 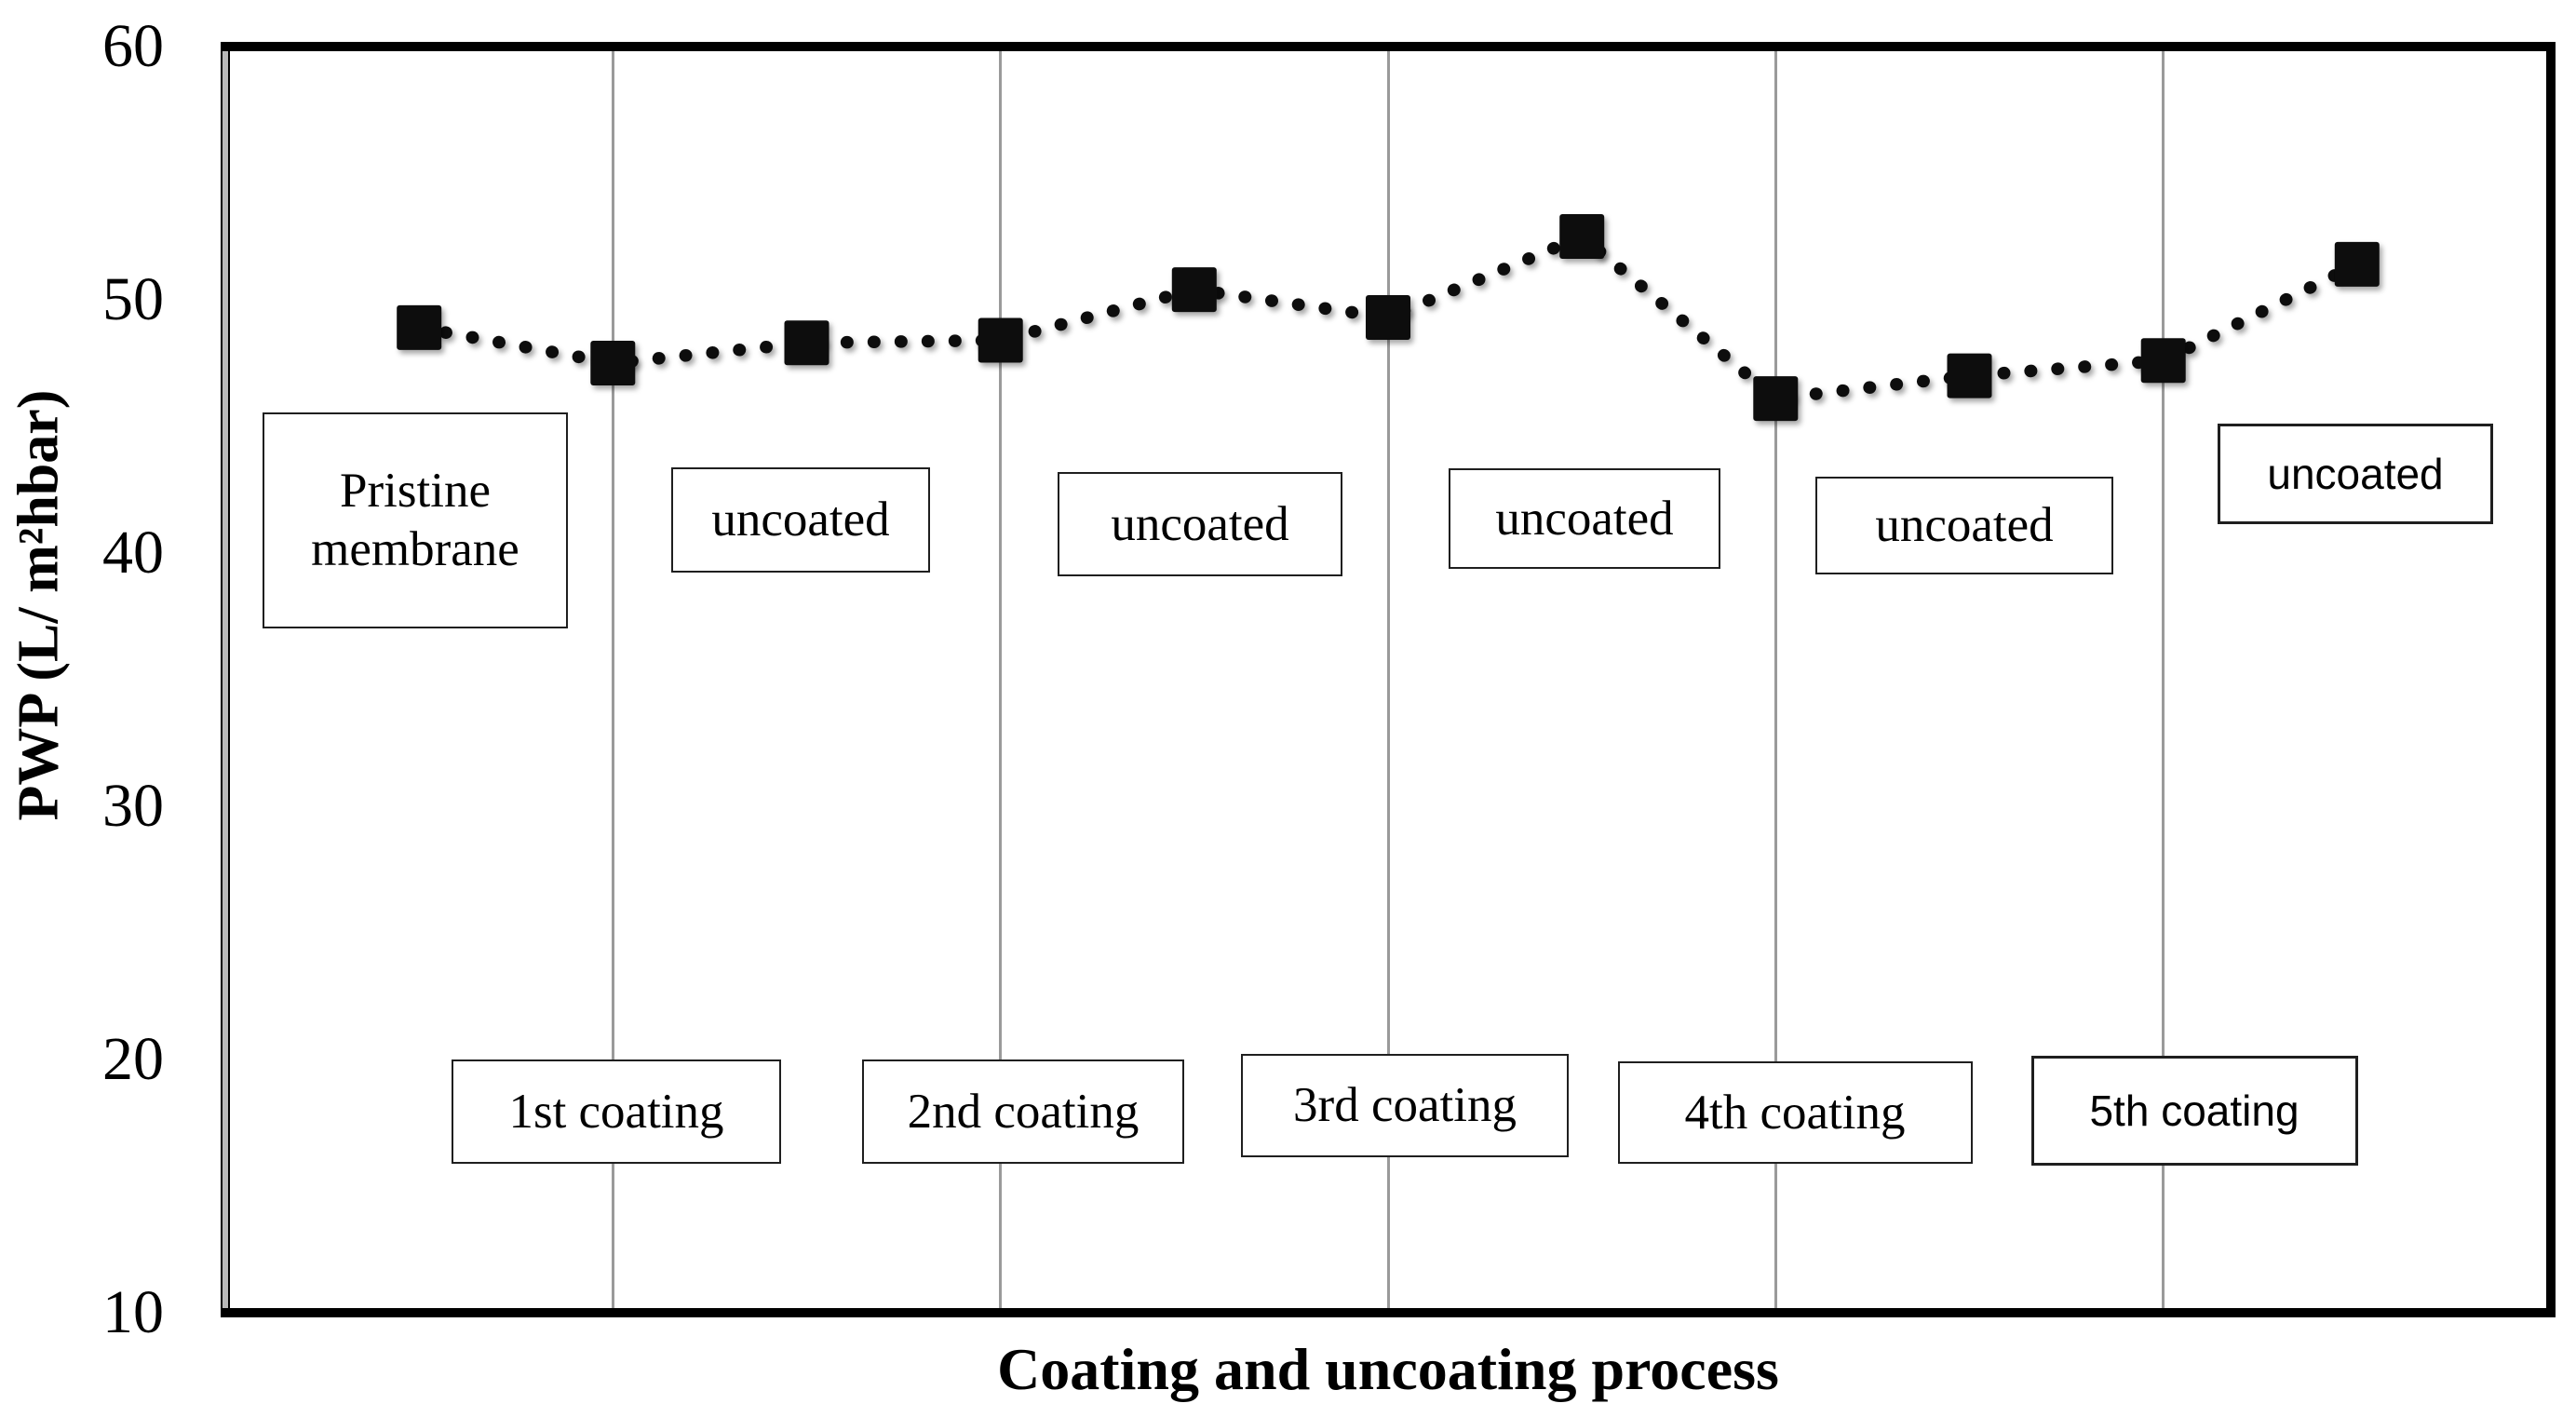 I want to click on annotation-label: Pristine membrane, so click(x=415, y=520).